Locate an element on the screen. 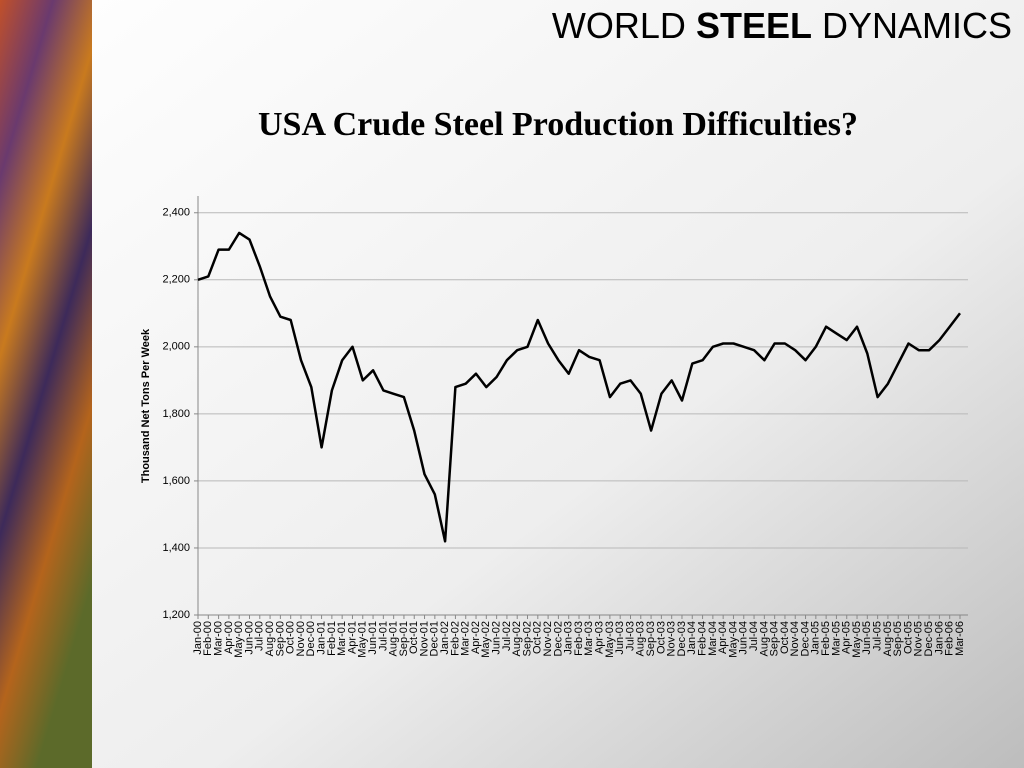 Image resolution: width=1024 pixels, height=768 pixels. x-tick-label: Oct-01 is located at coordinates (414, 637).